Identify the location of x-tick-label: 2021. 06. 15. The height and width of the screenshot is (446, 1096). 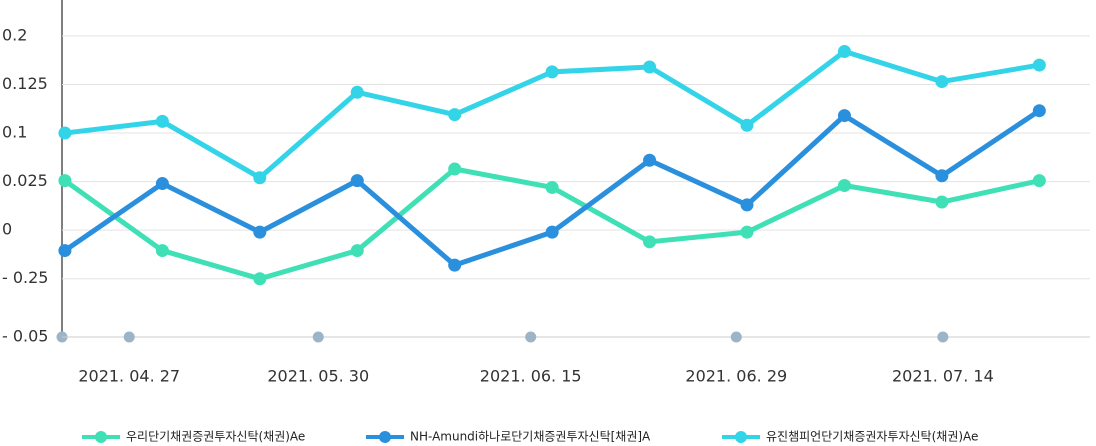
(531, 376).